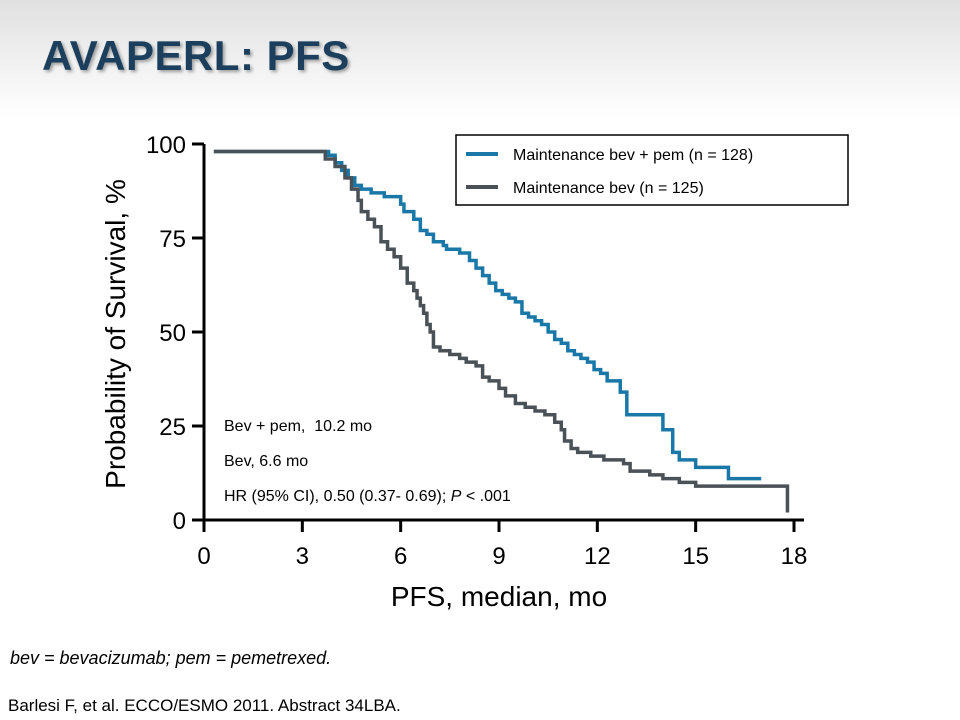 This screenshot has height=720, width=960. Describe the element at coordinates (498, 556) in the screenshot. I see `x-tick-label: 9` at that location.